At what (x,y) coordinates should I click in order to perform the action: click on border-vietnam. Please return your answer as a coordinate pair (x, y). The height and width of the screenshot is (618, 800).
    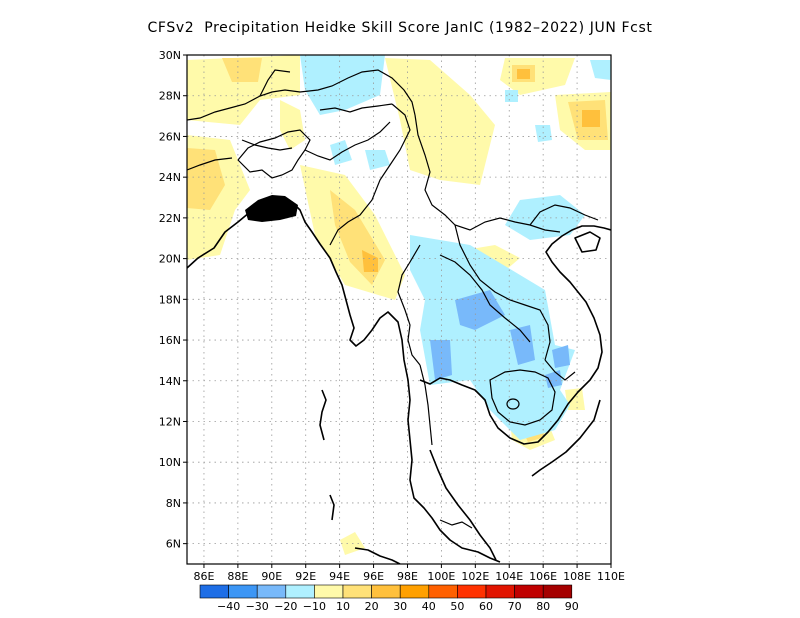
    Looking at the image, I should click on (560, 370).